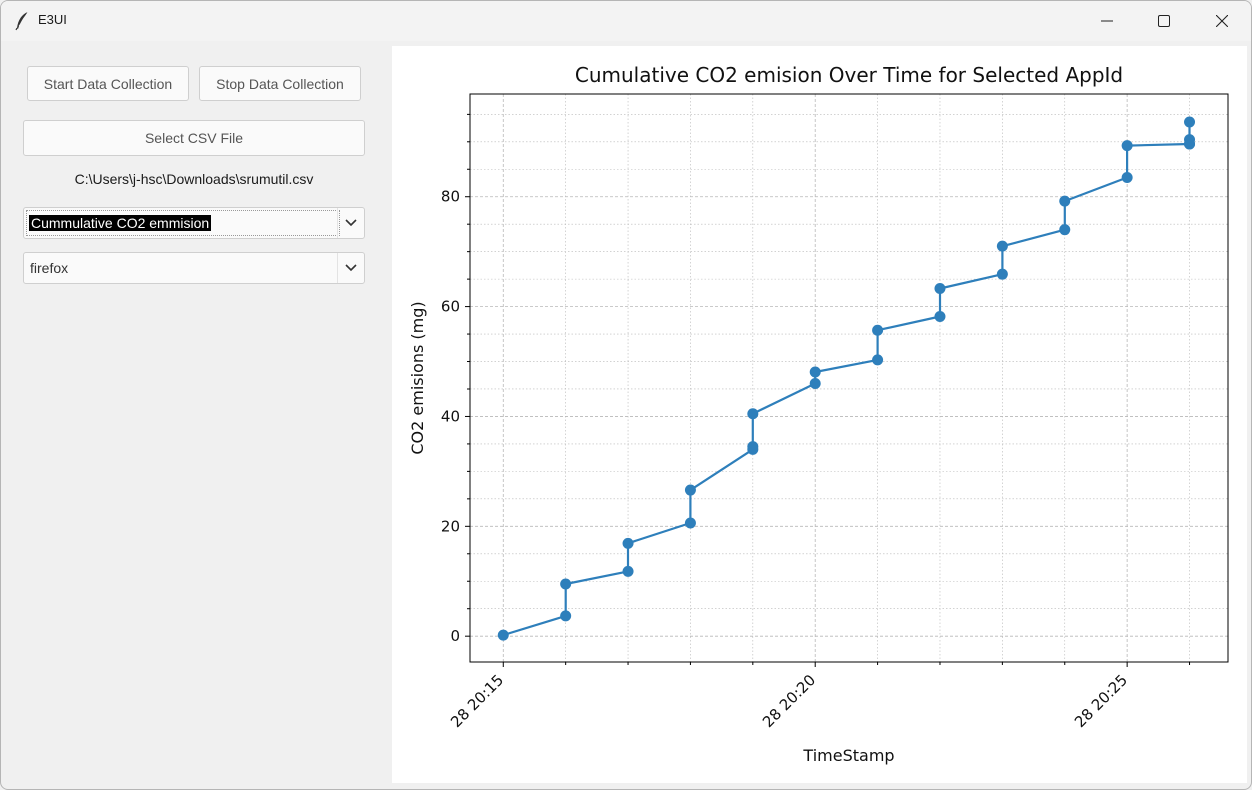  Describe the element at coordinates (789, 701) in the screenshot. I see `x-tick-label: 28 20:20` at that location.